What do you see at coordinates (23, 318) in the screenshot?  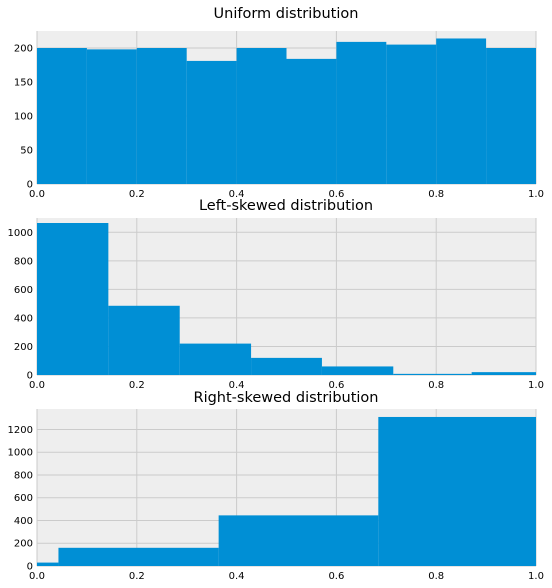 I see `left-skewed-ytick-label: 400` at bounding box center [23, 318].